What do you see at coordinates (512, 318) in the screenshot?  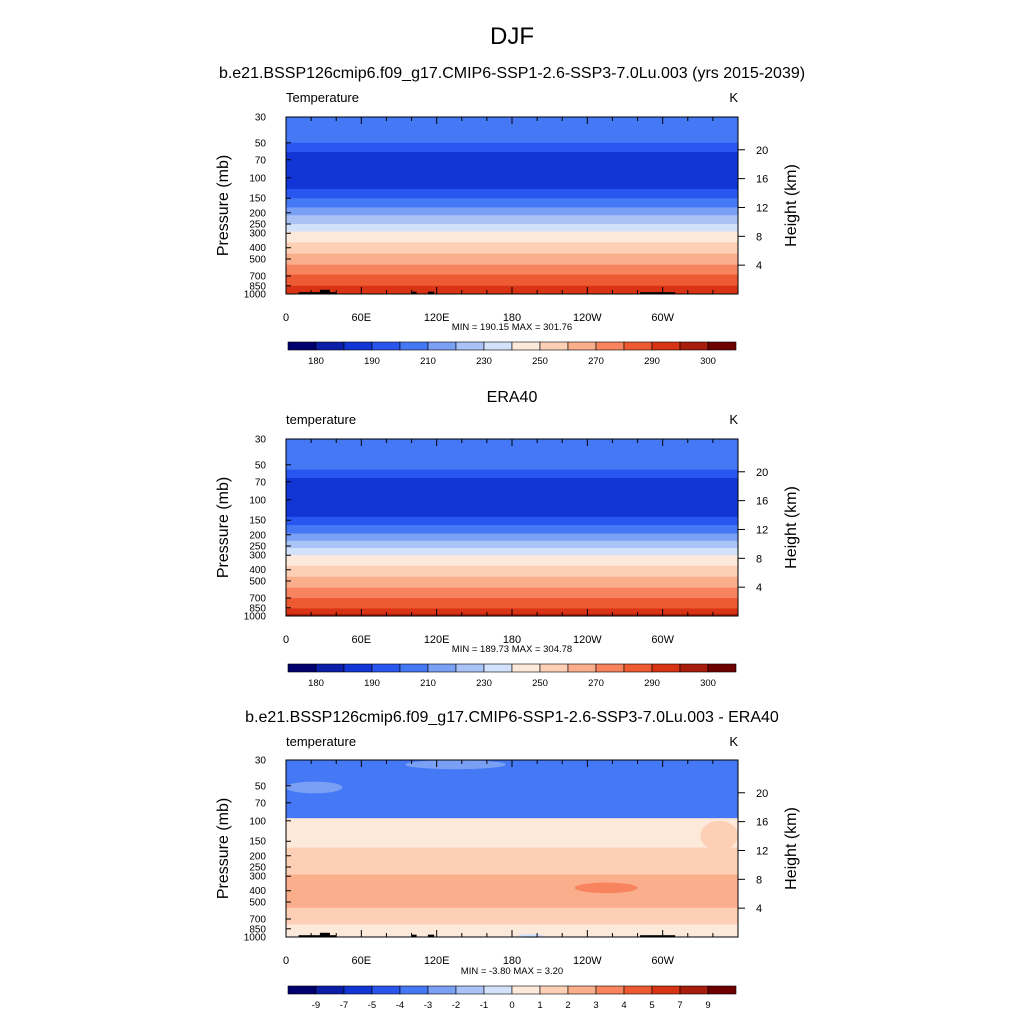 I see `x-tick-label: 180` at bounding box center [512, 318].